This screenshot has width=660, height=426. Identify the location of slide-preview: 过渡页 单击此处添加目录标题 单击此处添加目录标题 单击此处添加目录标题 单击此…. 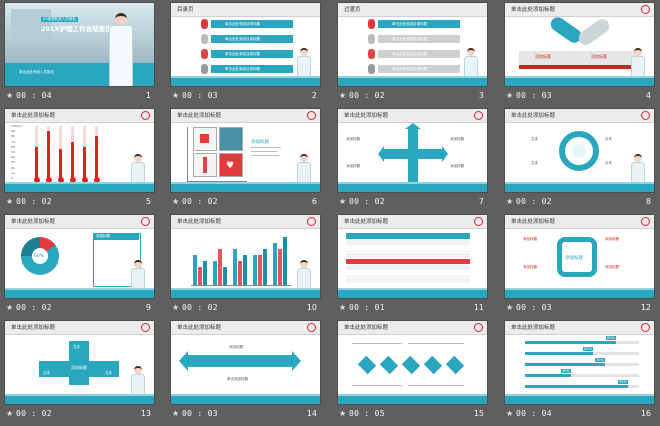
(412, 44).